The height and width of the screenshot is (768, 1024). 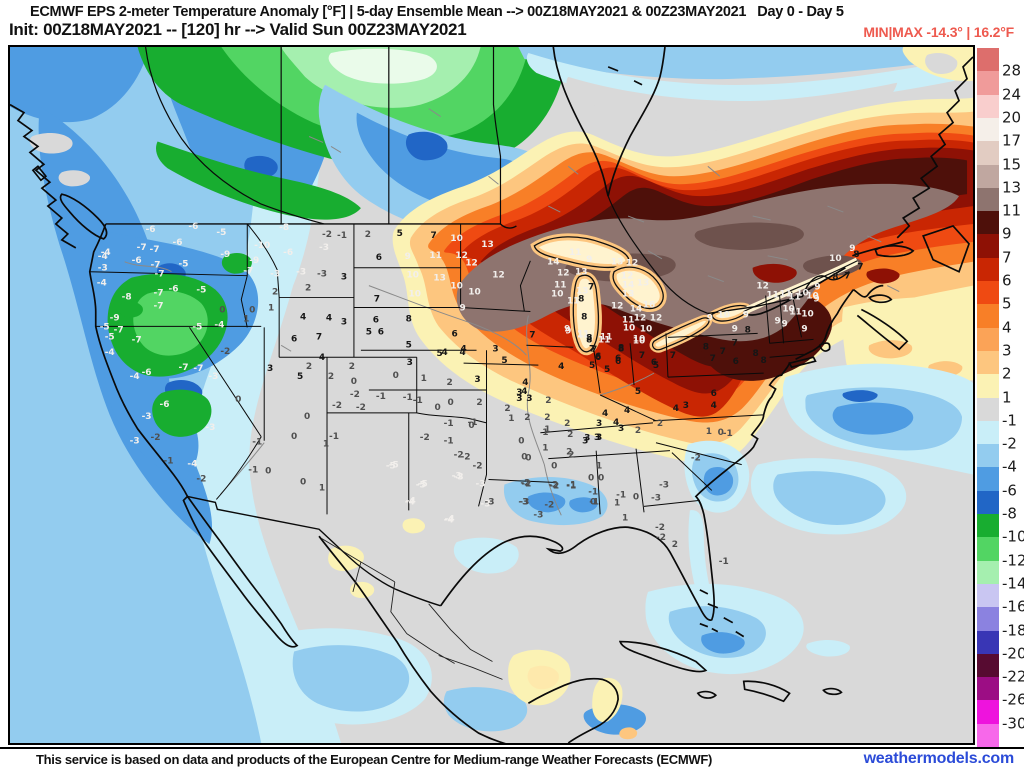 I want to click on map-value-label: 11, so click(x=435, y=256).